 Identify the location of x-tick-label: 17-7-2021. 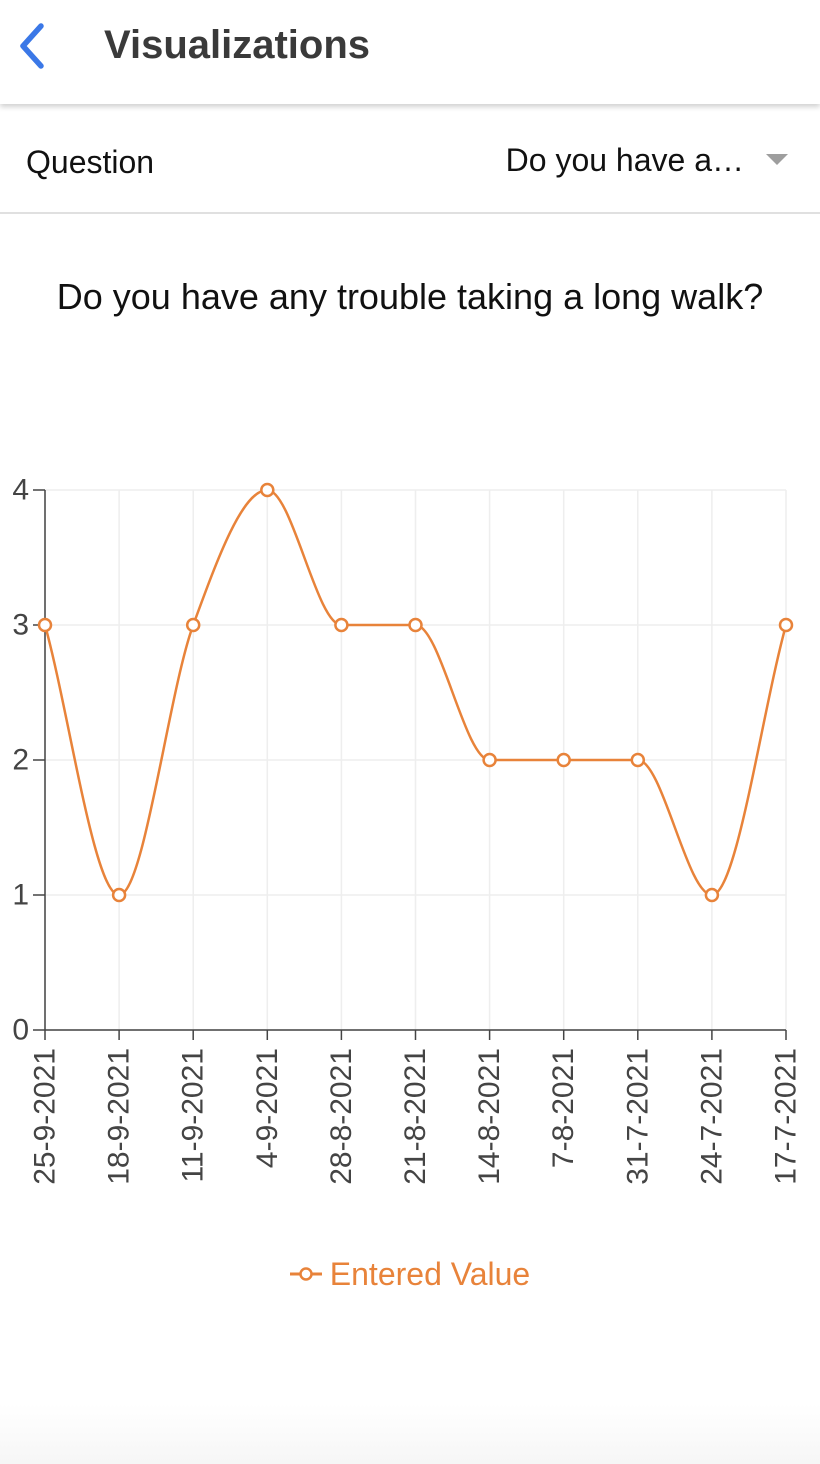
(786, 1116).